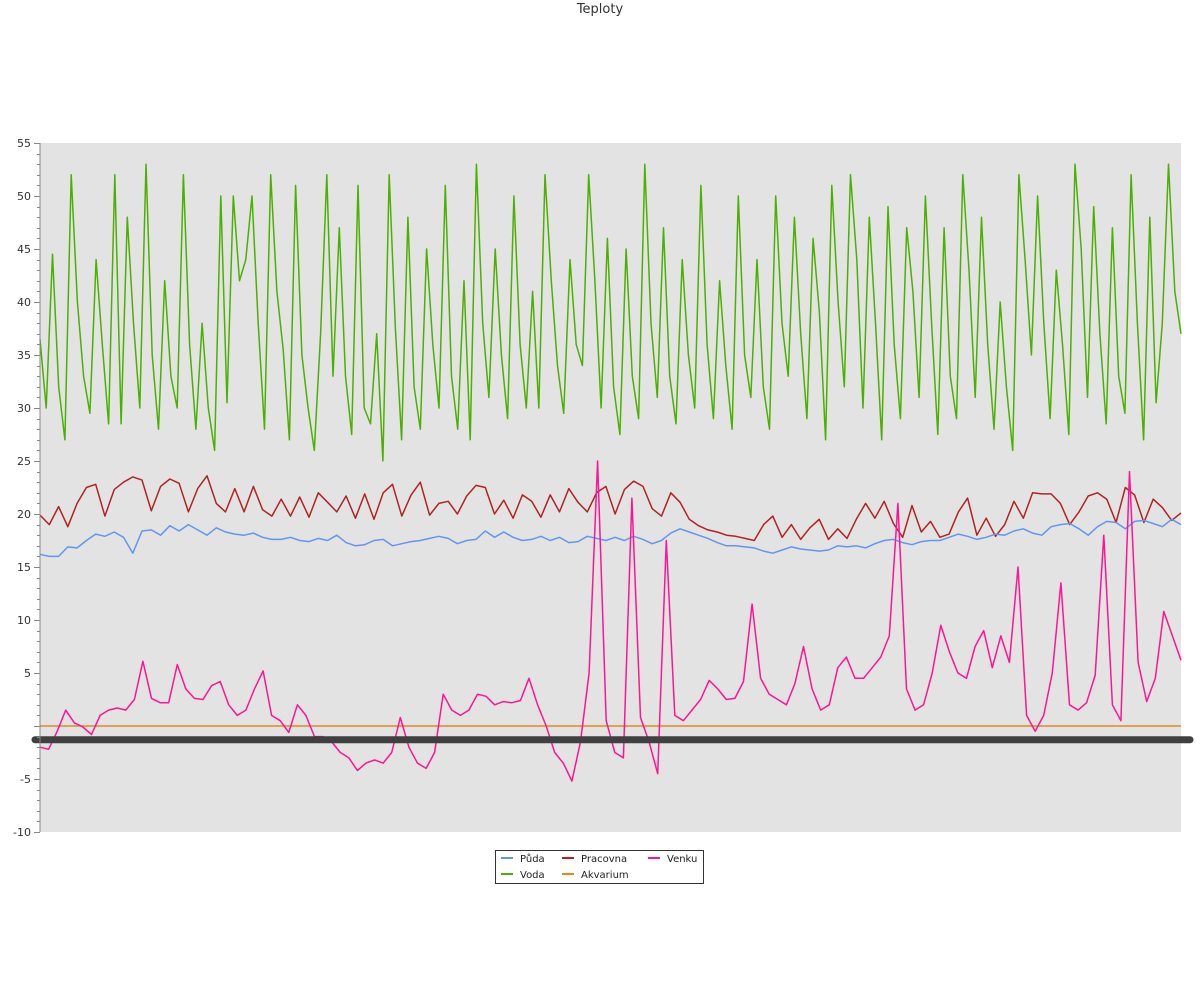 The image size is (1200, 1000). I want to click on legend-label-puda: Půda, so click(532, 859).